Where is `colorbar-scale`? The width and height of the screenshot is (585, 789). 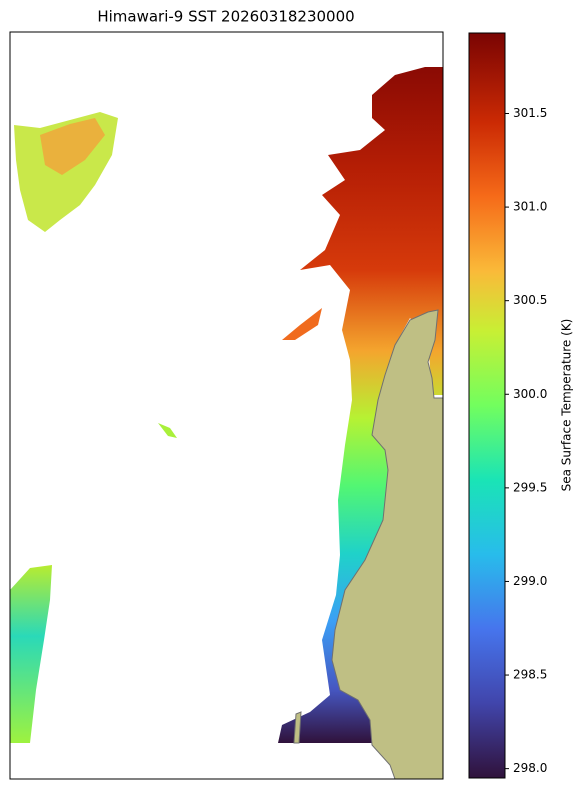
colorbar-scale is located at coordinates (487, 405).